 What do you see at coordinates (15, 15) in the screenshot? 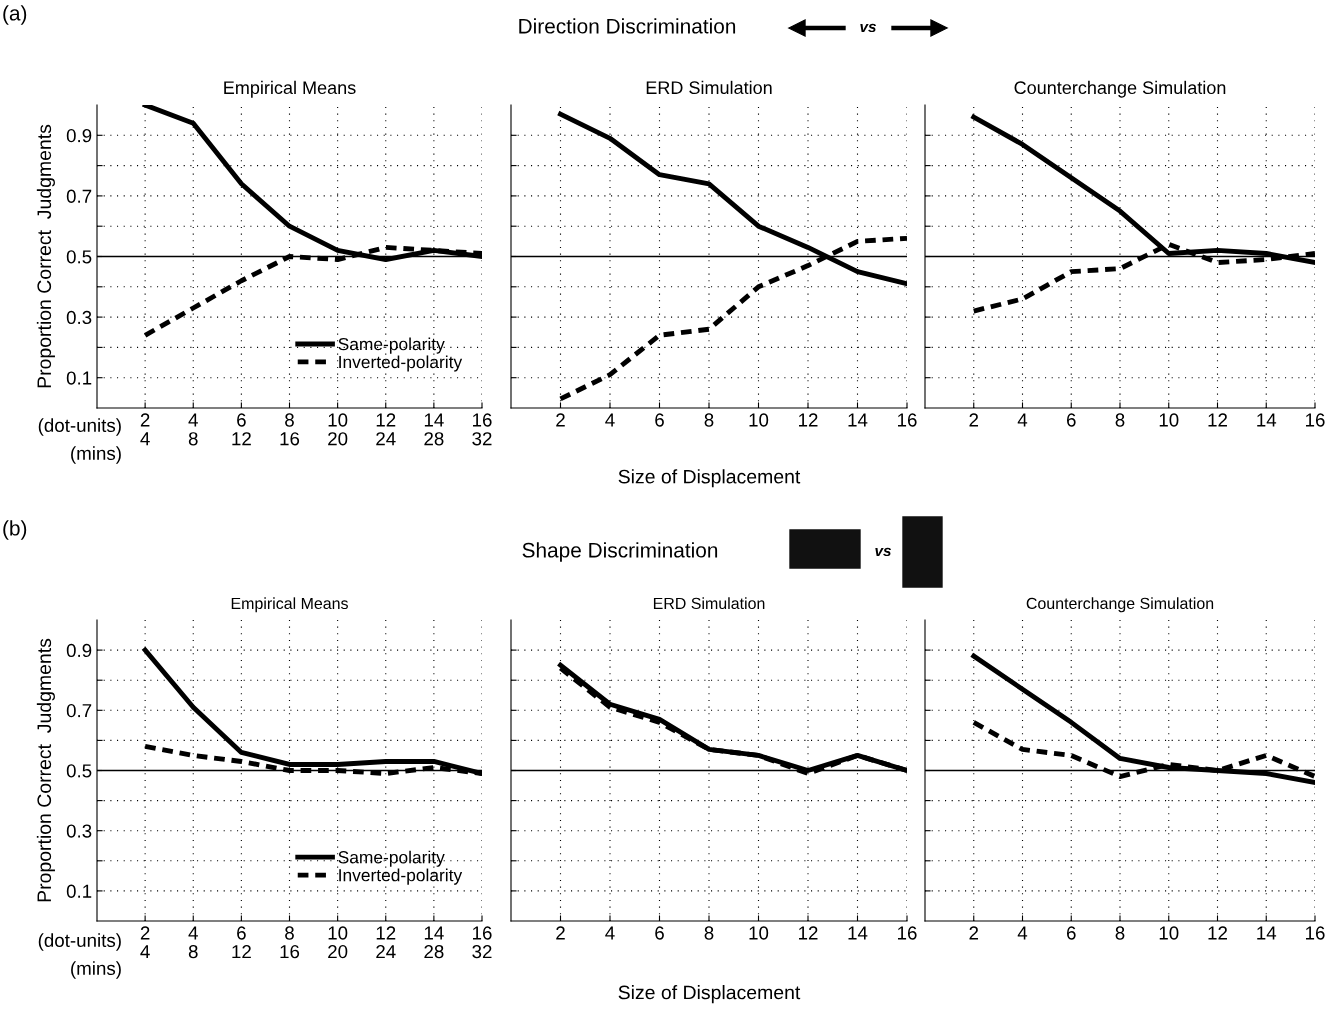
I see `text: (a)` at bounding box center [15, 15].